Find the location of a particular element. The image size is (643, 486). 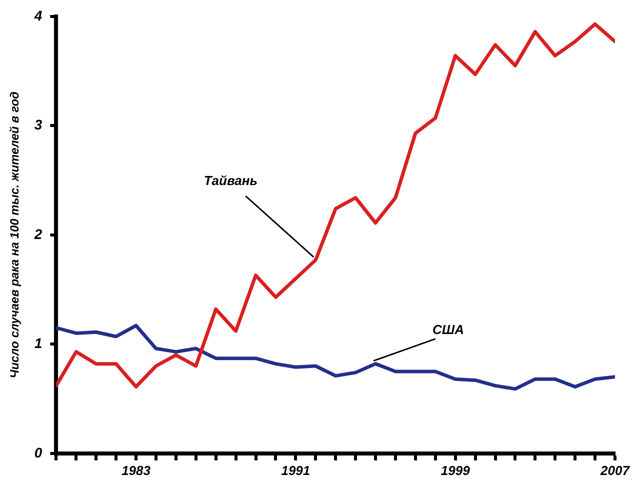

x-tick-label: 2007 is located at coordinates (615, 470).